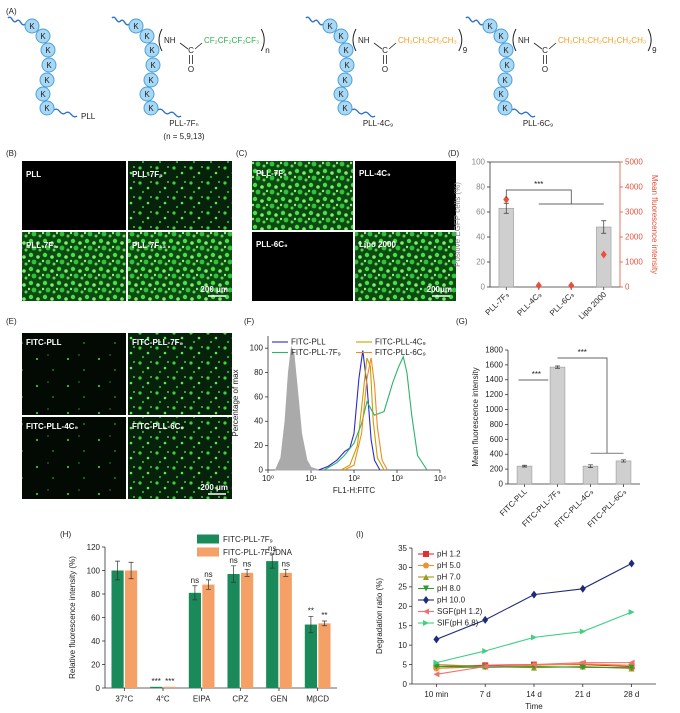 The image size is (680, 713). Describe the element at coordinates (311, 610) in the screenshot. I see `significance-label: **` at that location.